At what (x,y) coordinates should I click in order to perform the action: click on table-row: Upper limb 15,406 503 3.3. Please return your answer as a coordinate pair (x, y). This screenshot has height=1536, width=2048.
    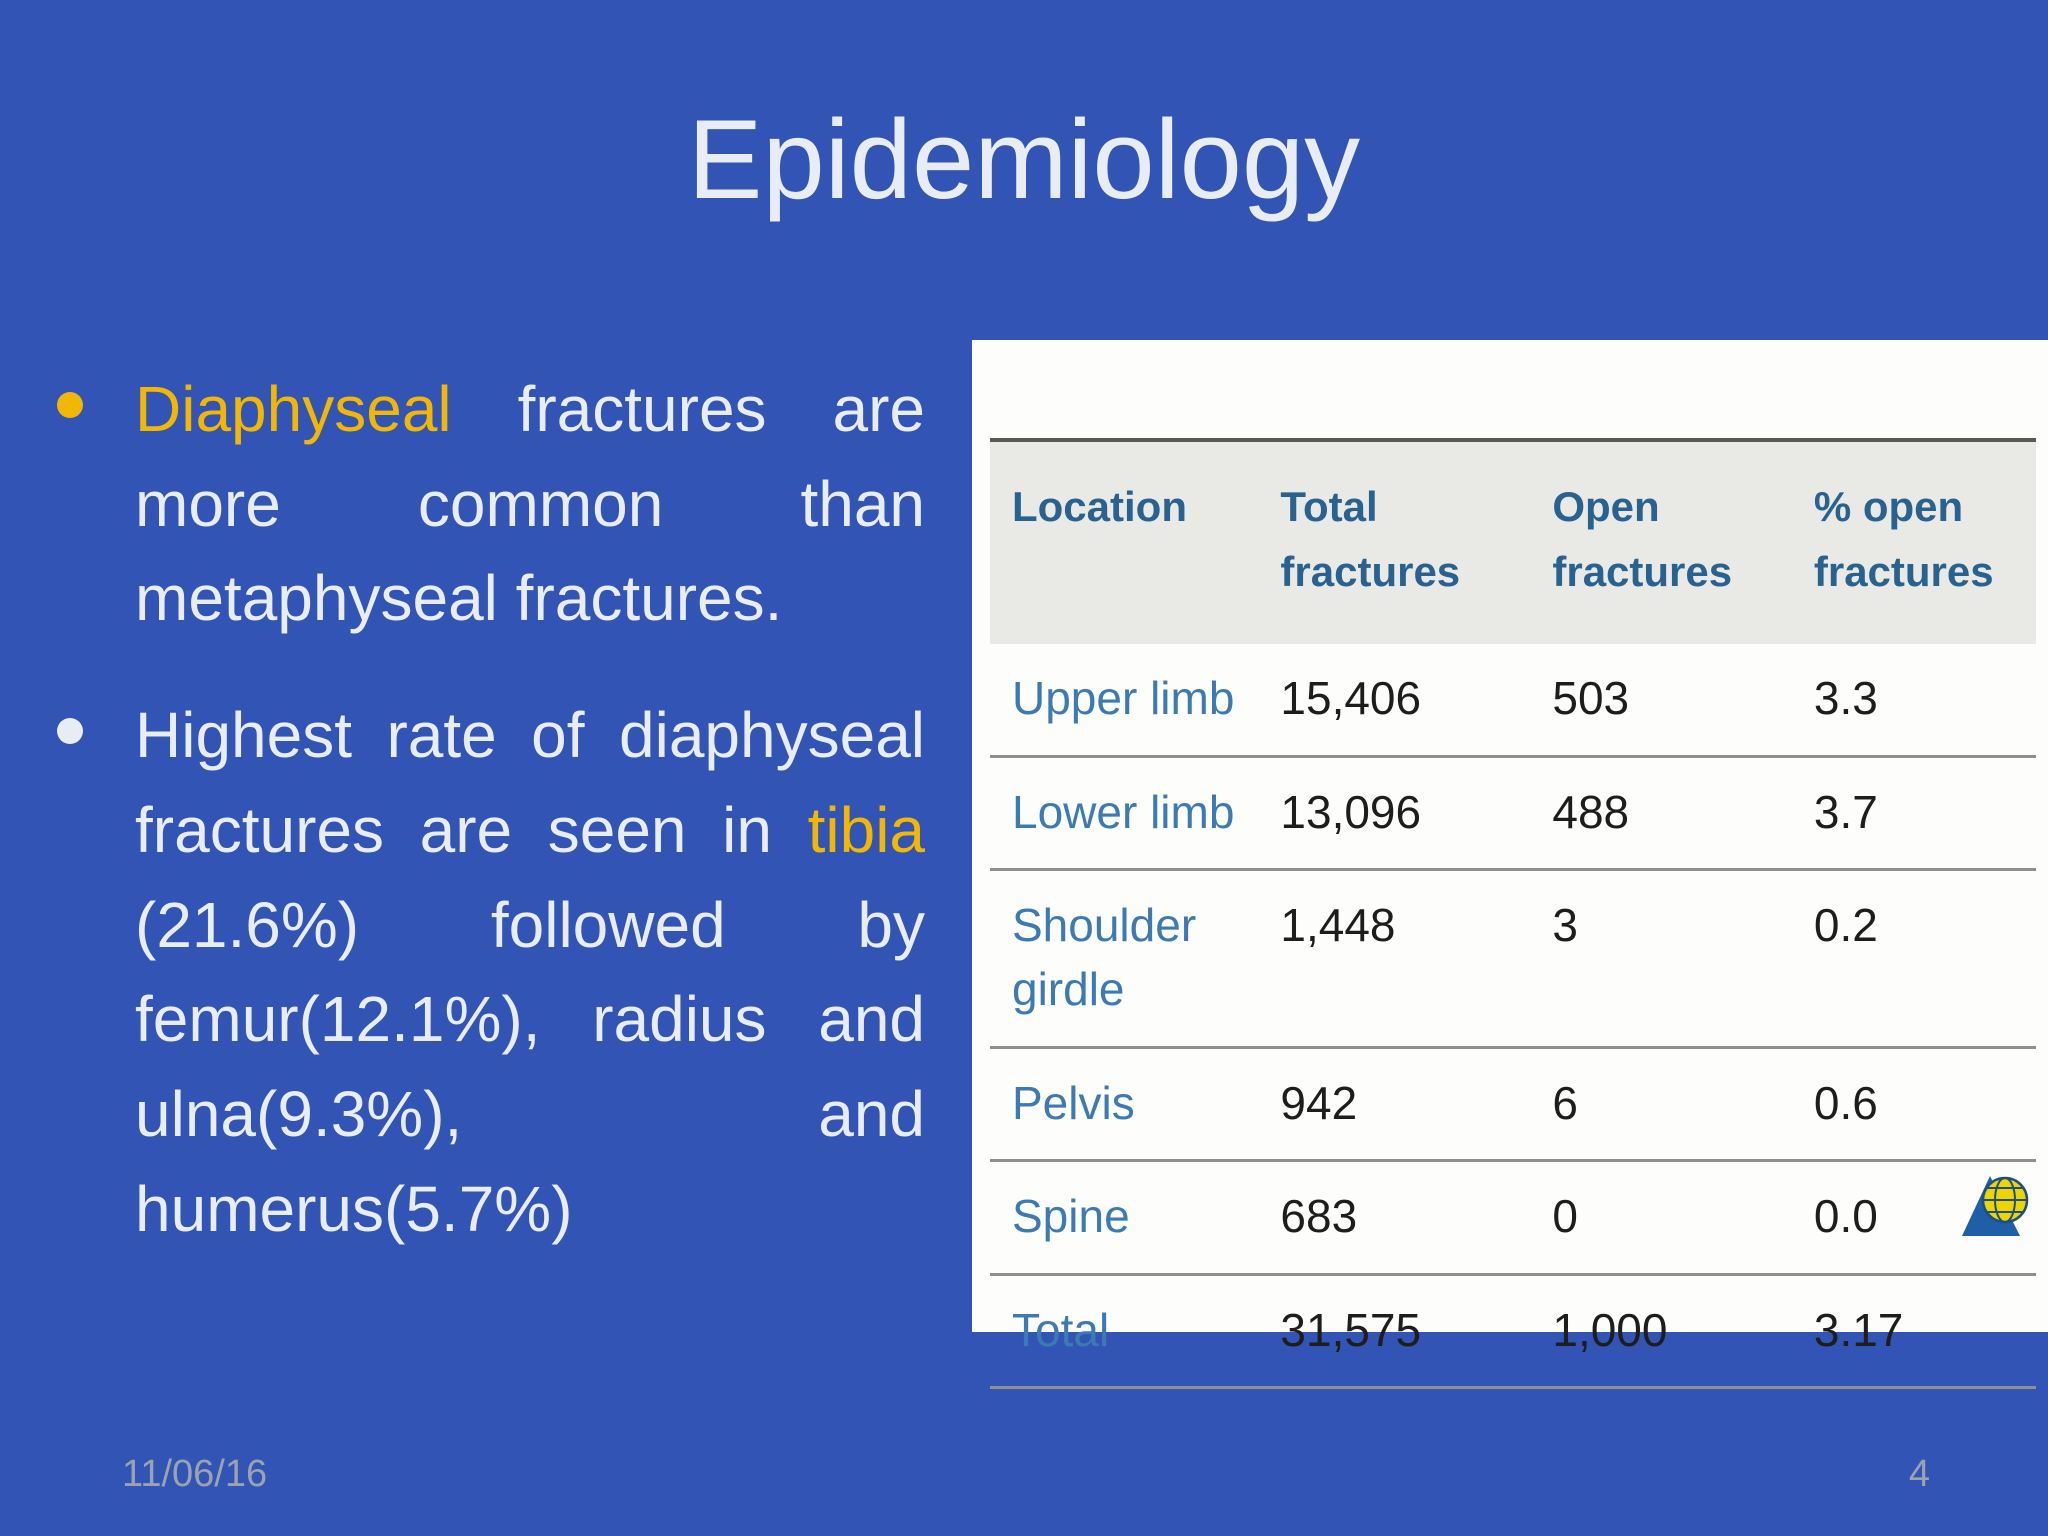
    Looking at the image, I should click on (1513, 701).